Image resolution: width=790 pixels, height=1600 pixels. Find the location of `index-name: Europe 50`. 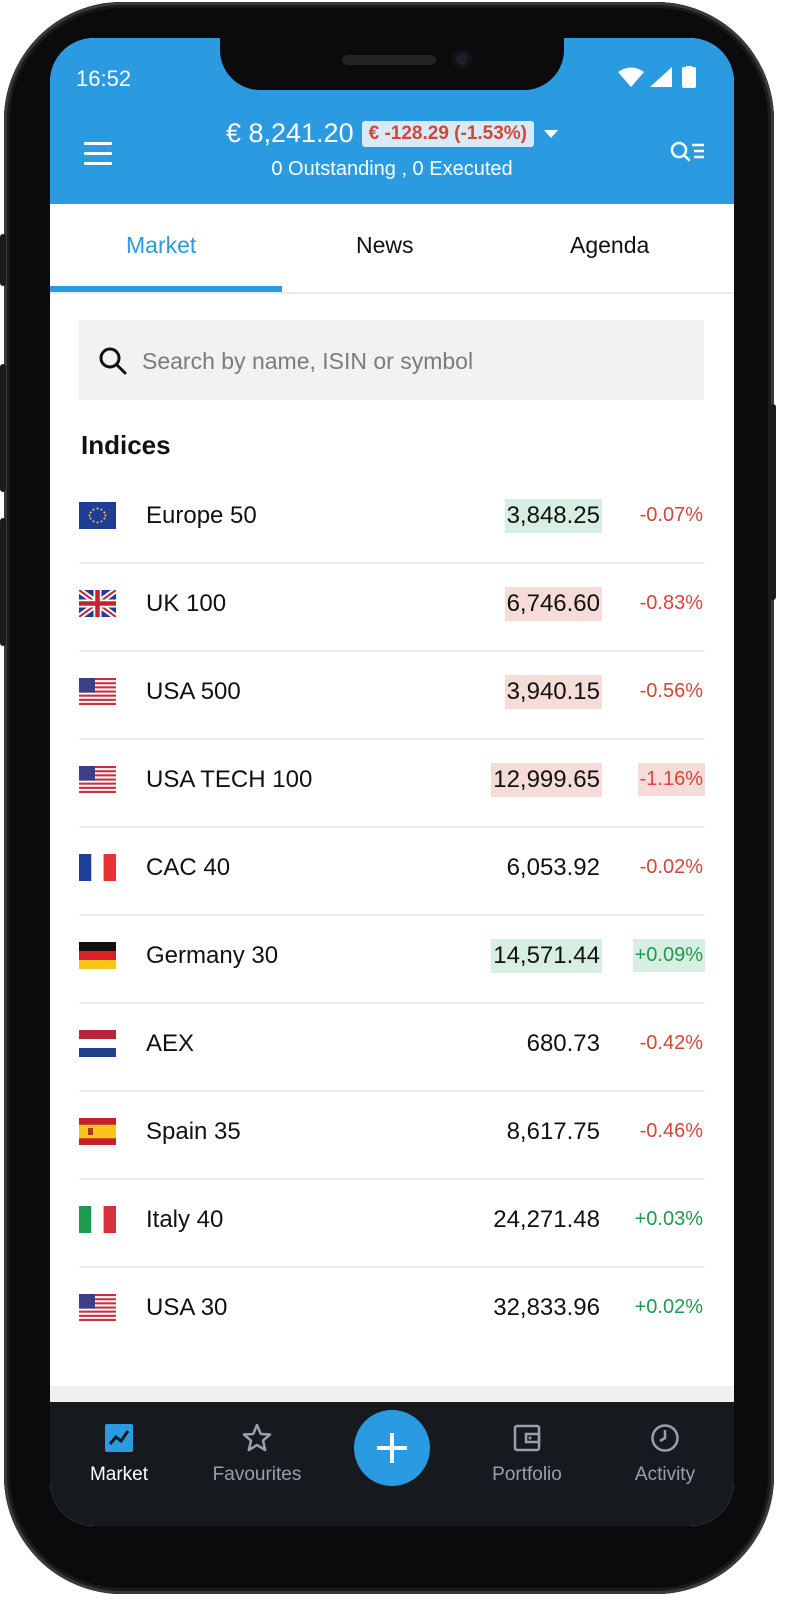

index-name: Europe 50 is located at coordinates (201, 515).